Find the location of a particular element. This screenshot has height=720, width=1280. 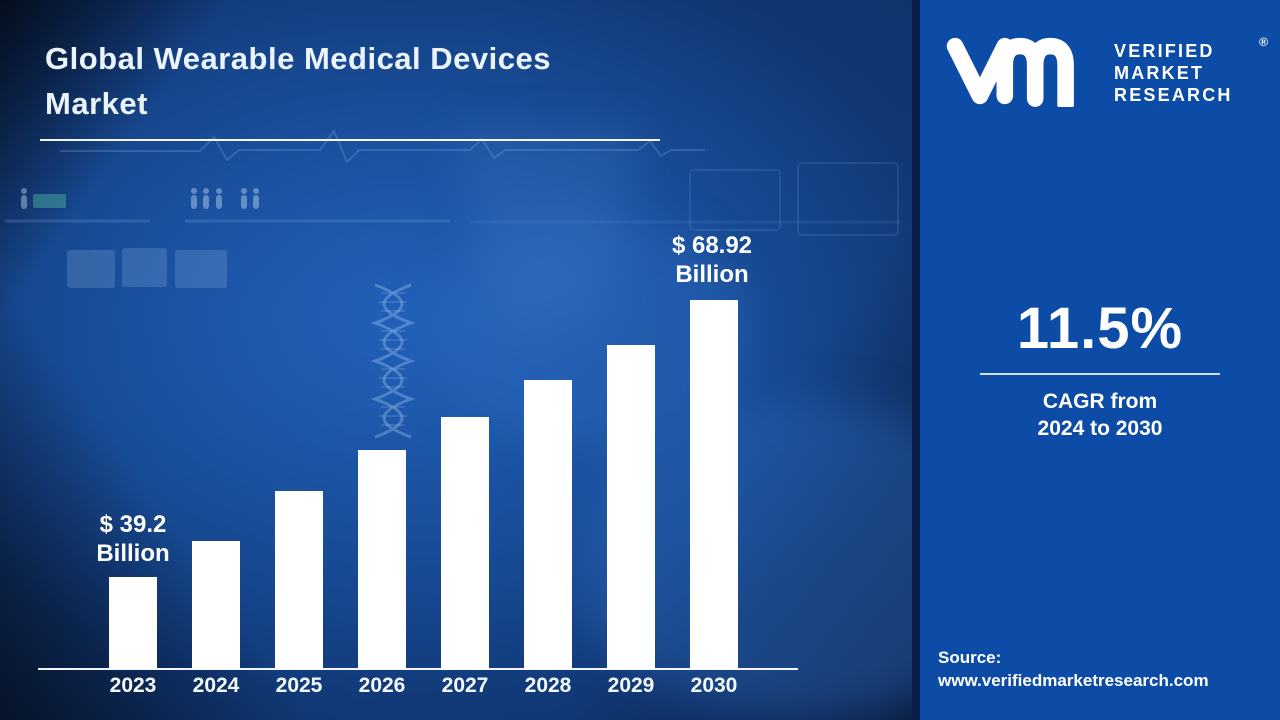

year-label-2030: 2030 is located at coordinates (714, 685).